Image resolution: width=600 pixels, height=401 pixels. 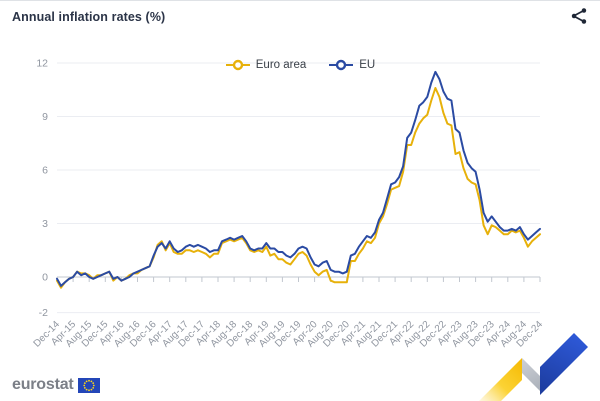 I want to click on y-tick-label: 3, so click(x=45, y=224).